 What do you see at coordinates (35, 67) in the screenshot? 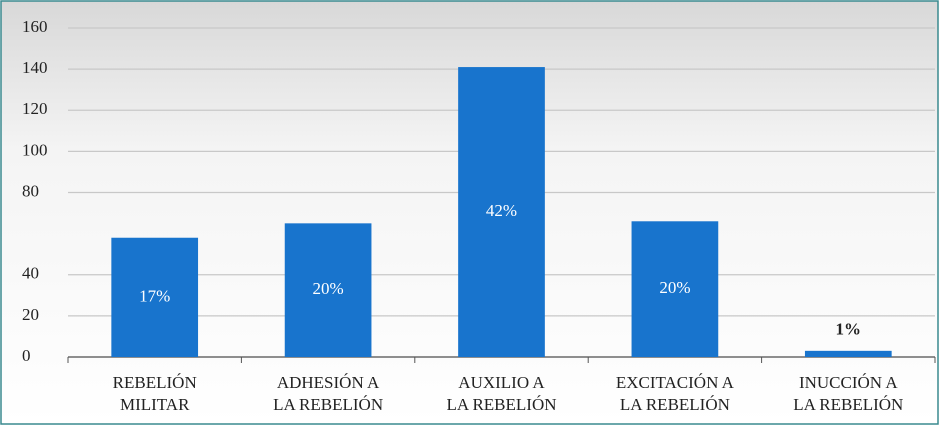
I see `y-tick-label: 140` at bounding box center [35, 67].